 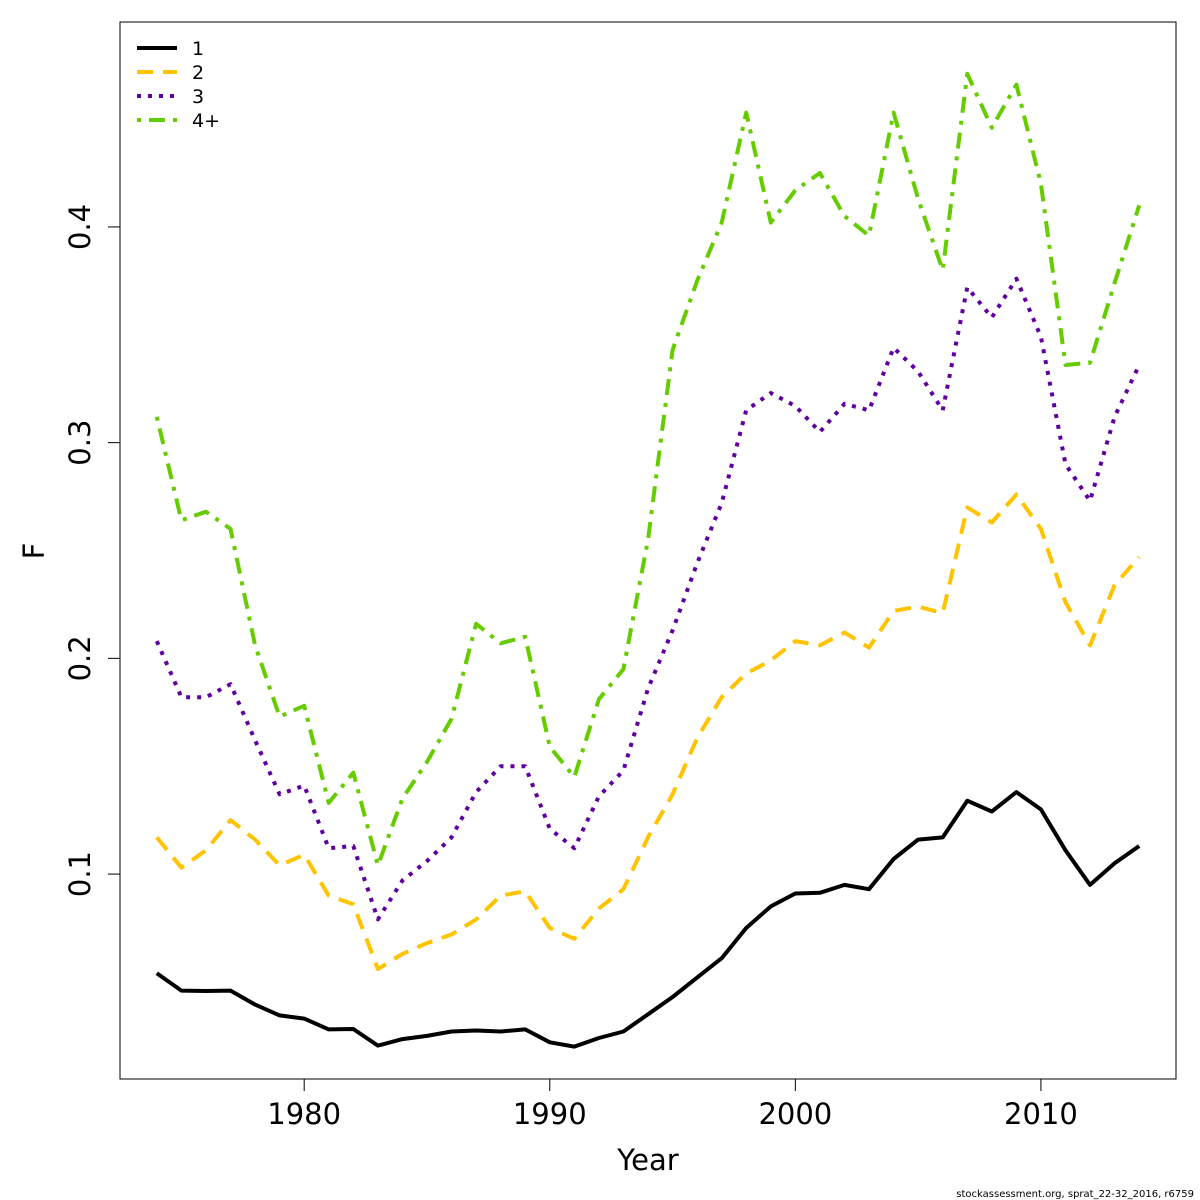 I want to click on legend-label-1: 1, so click(x=198, y=49).